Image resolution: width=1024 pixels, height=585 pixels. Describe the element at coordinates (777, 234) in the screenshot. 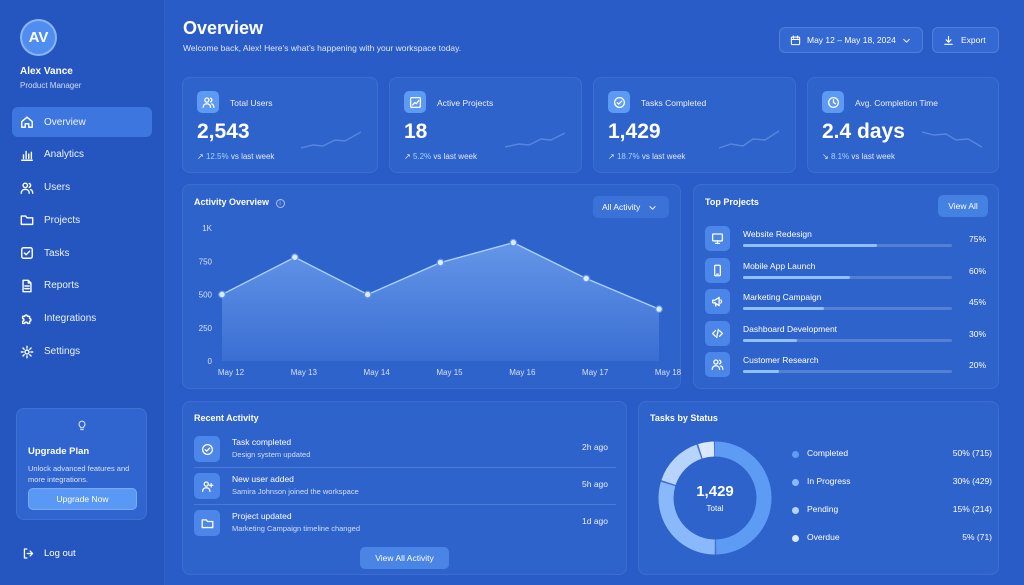

I see `project-name: Website Redesign` at that location.